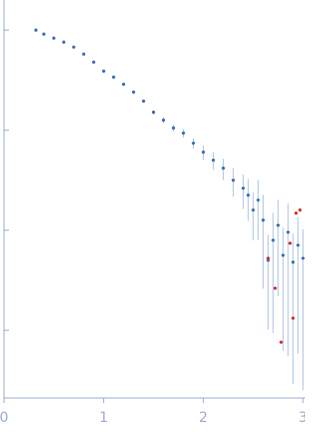 The image size is (320, 437). Describe the element at coordinates (203, 418) in the screenshot. I see `x-tick-label: 2` at that location.